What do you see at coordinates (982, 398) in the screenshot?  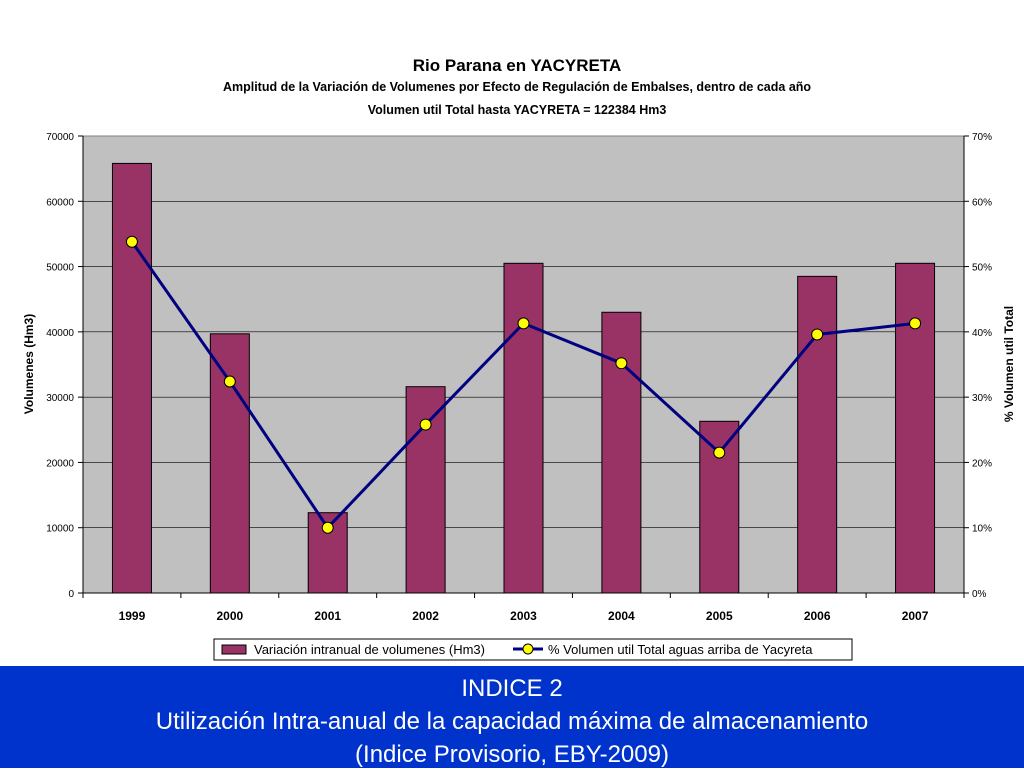 I see `y2-tick-label: 30%` at bounding box center [982, 398].